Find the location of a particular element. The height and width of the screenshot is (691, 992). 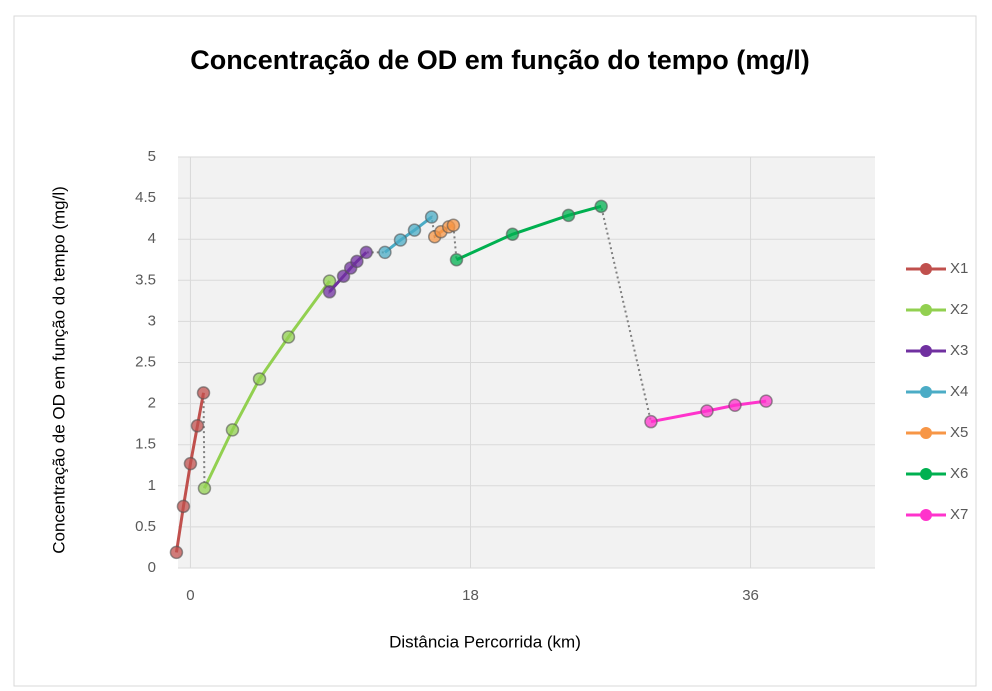

y-tick-label: 1.5 is located at coordinates (145, 444).